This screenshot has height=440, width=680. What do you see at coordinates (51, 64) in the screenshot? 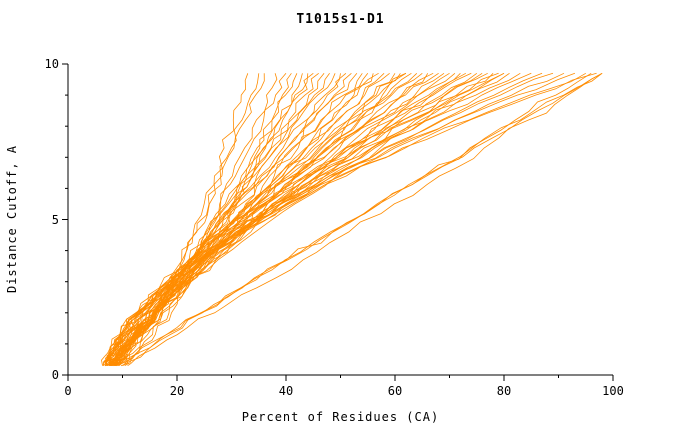
I see `y-tick-label: 10` at bounding box center [51, 64].